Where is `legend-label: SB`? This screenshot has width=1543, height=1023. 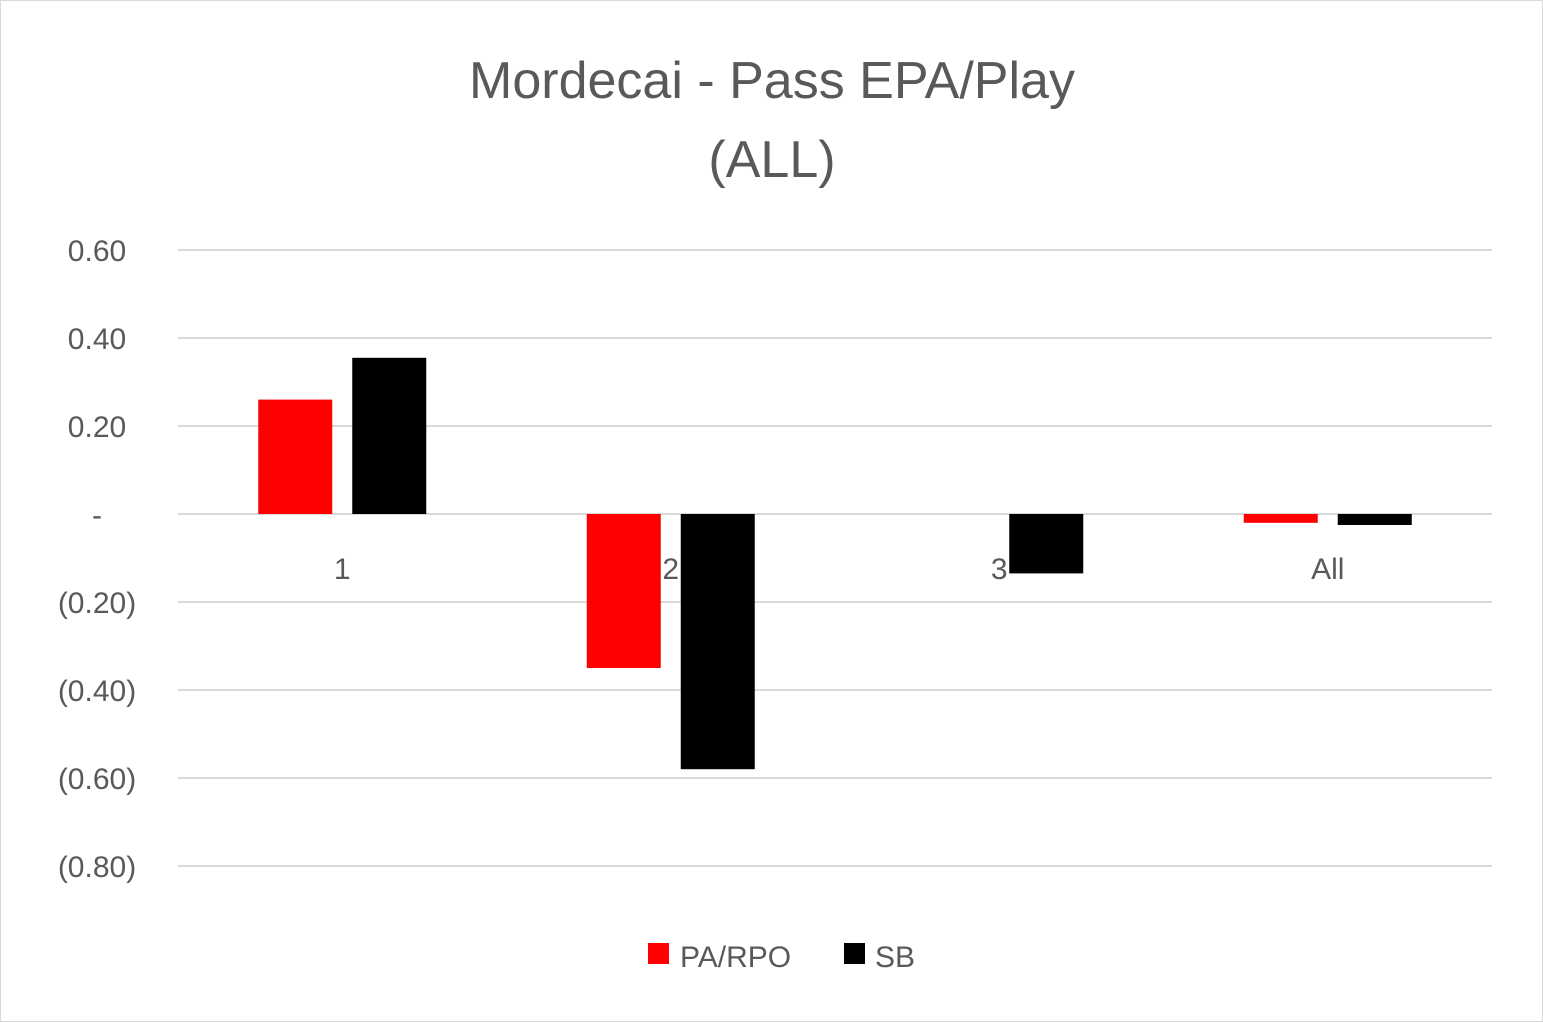
legend-label: SB is located at coordinates (895, 957).